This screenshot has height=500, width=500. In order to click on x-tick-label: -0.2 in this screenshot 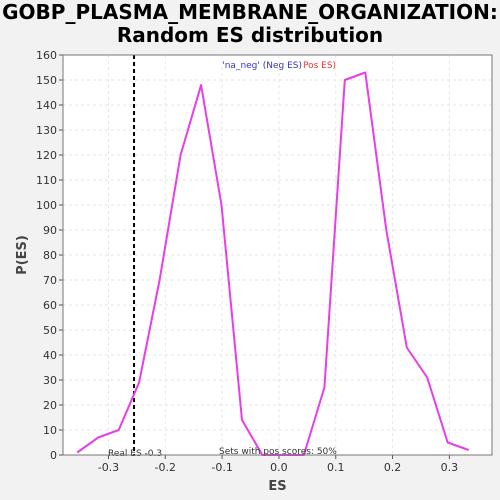, I will do `click(165, 467)`.